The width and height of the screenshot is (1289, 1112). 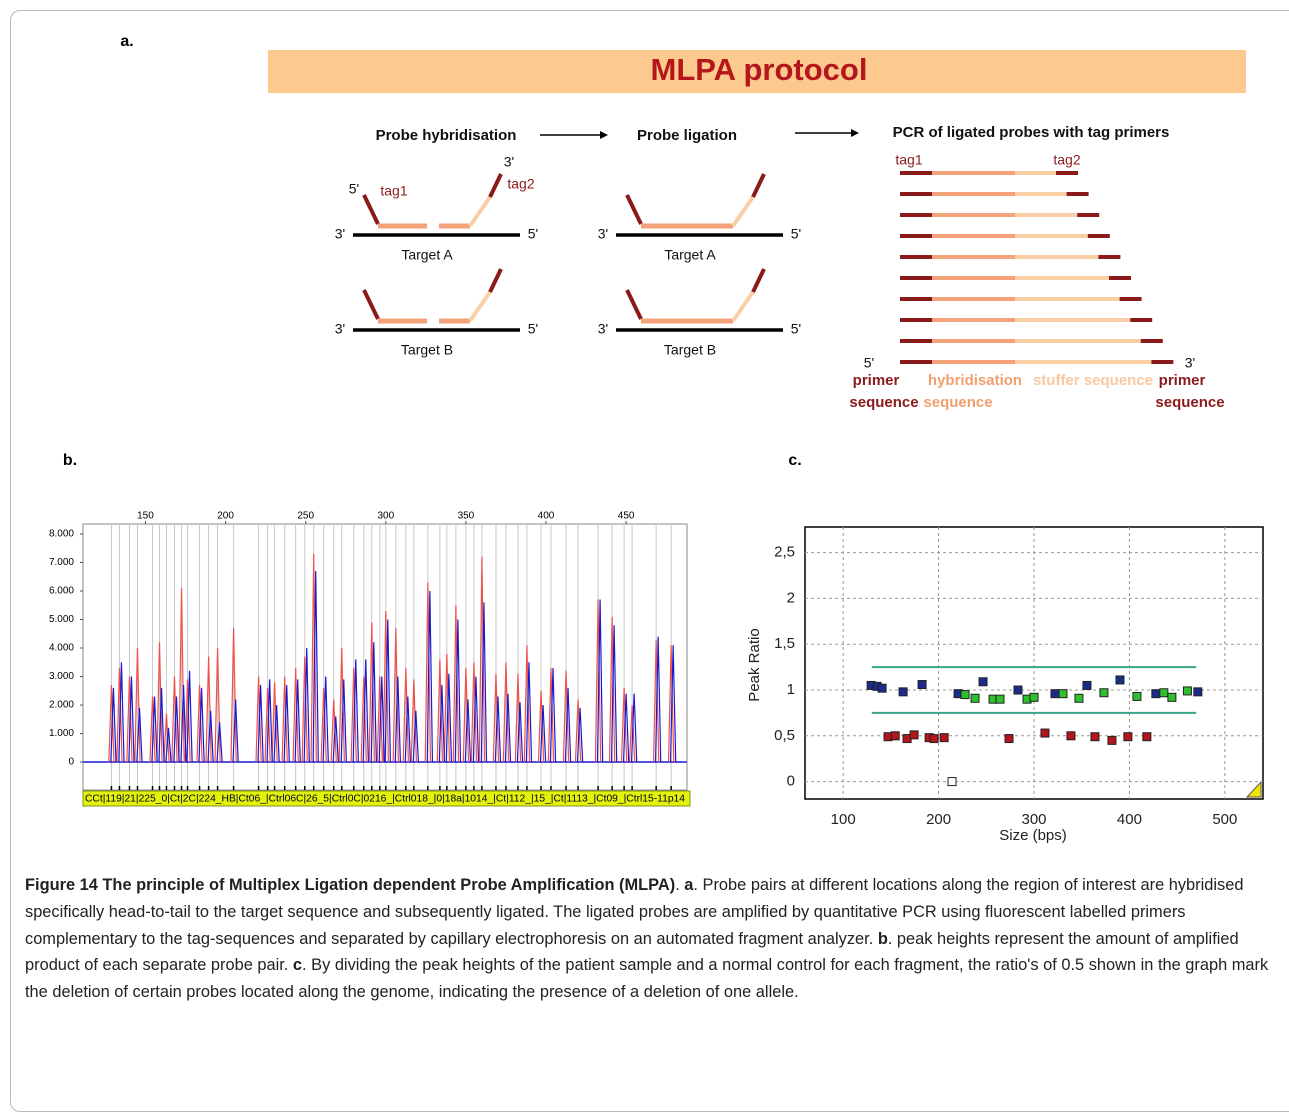 I want to click on x-tick-label: 200, so click(x=938, y=819).